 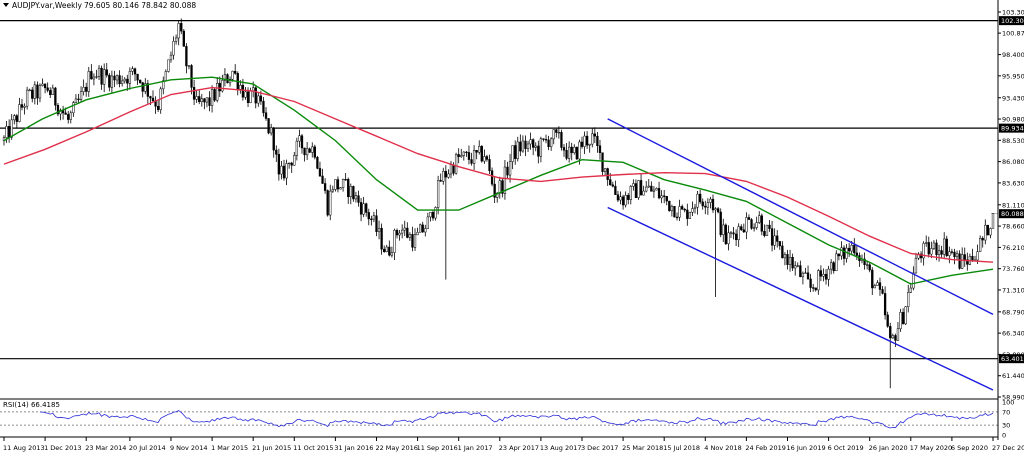 What do you see at coordinates (1008, 448) in the screenshot?
I see `time-tick-label: 27 Dec 2020` at bounding box center [1008, 448].